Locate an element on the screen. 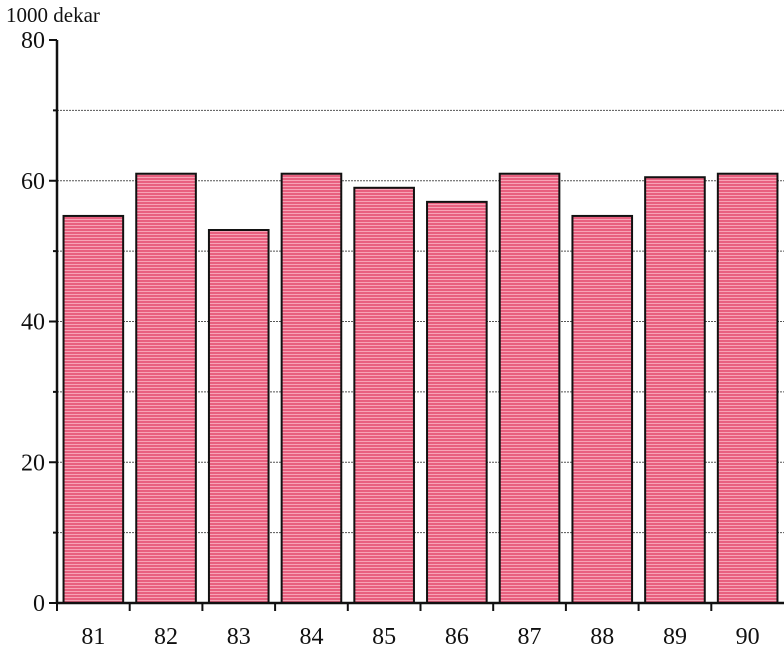 This screenshot has width=784, height=652. x-tick-label: 90 is located at coordinates (748, 637).